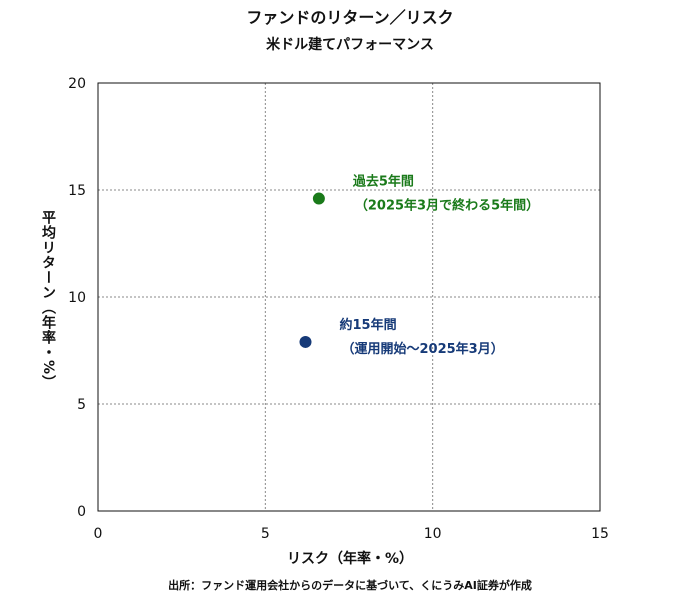 This screenshot has height=616, width=700. I want to click on y-tick-label: 15, so click(77, 191).